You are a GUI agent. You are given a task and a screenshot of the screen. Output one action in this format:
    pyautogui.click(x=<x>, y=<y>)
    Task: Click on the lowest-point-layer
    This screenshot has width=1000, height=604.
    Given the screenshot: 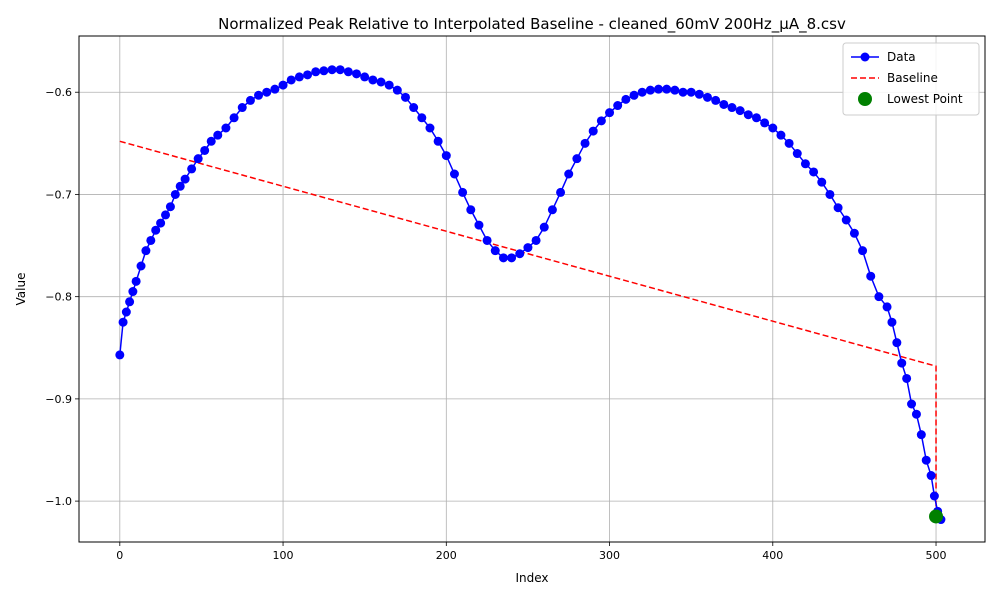 What is the action you would take?
    pyautogui.click(x=936, y=516)
    